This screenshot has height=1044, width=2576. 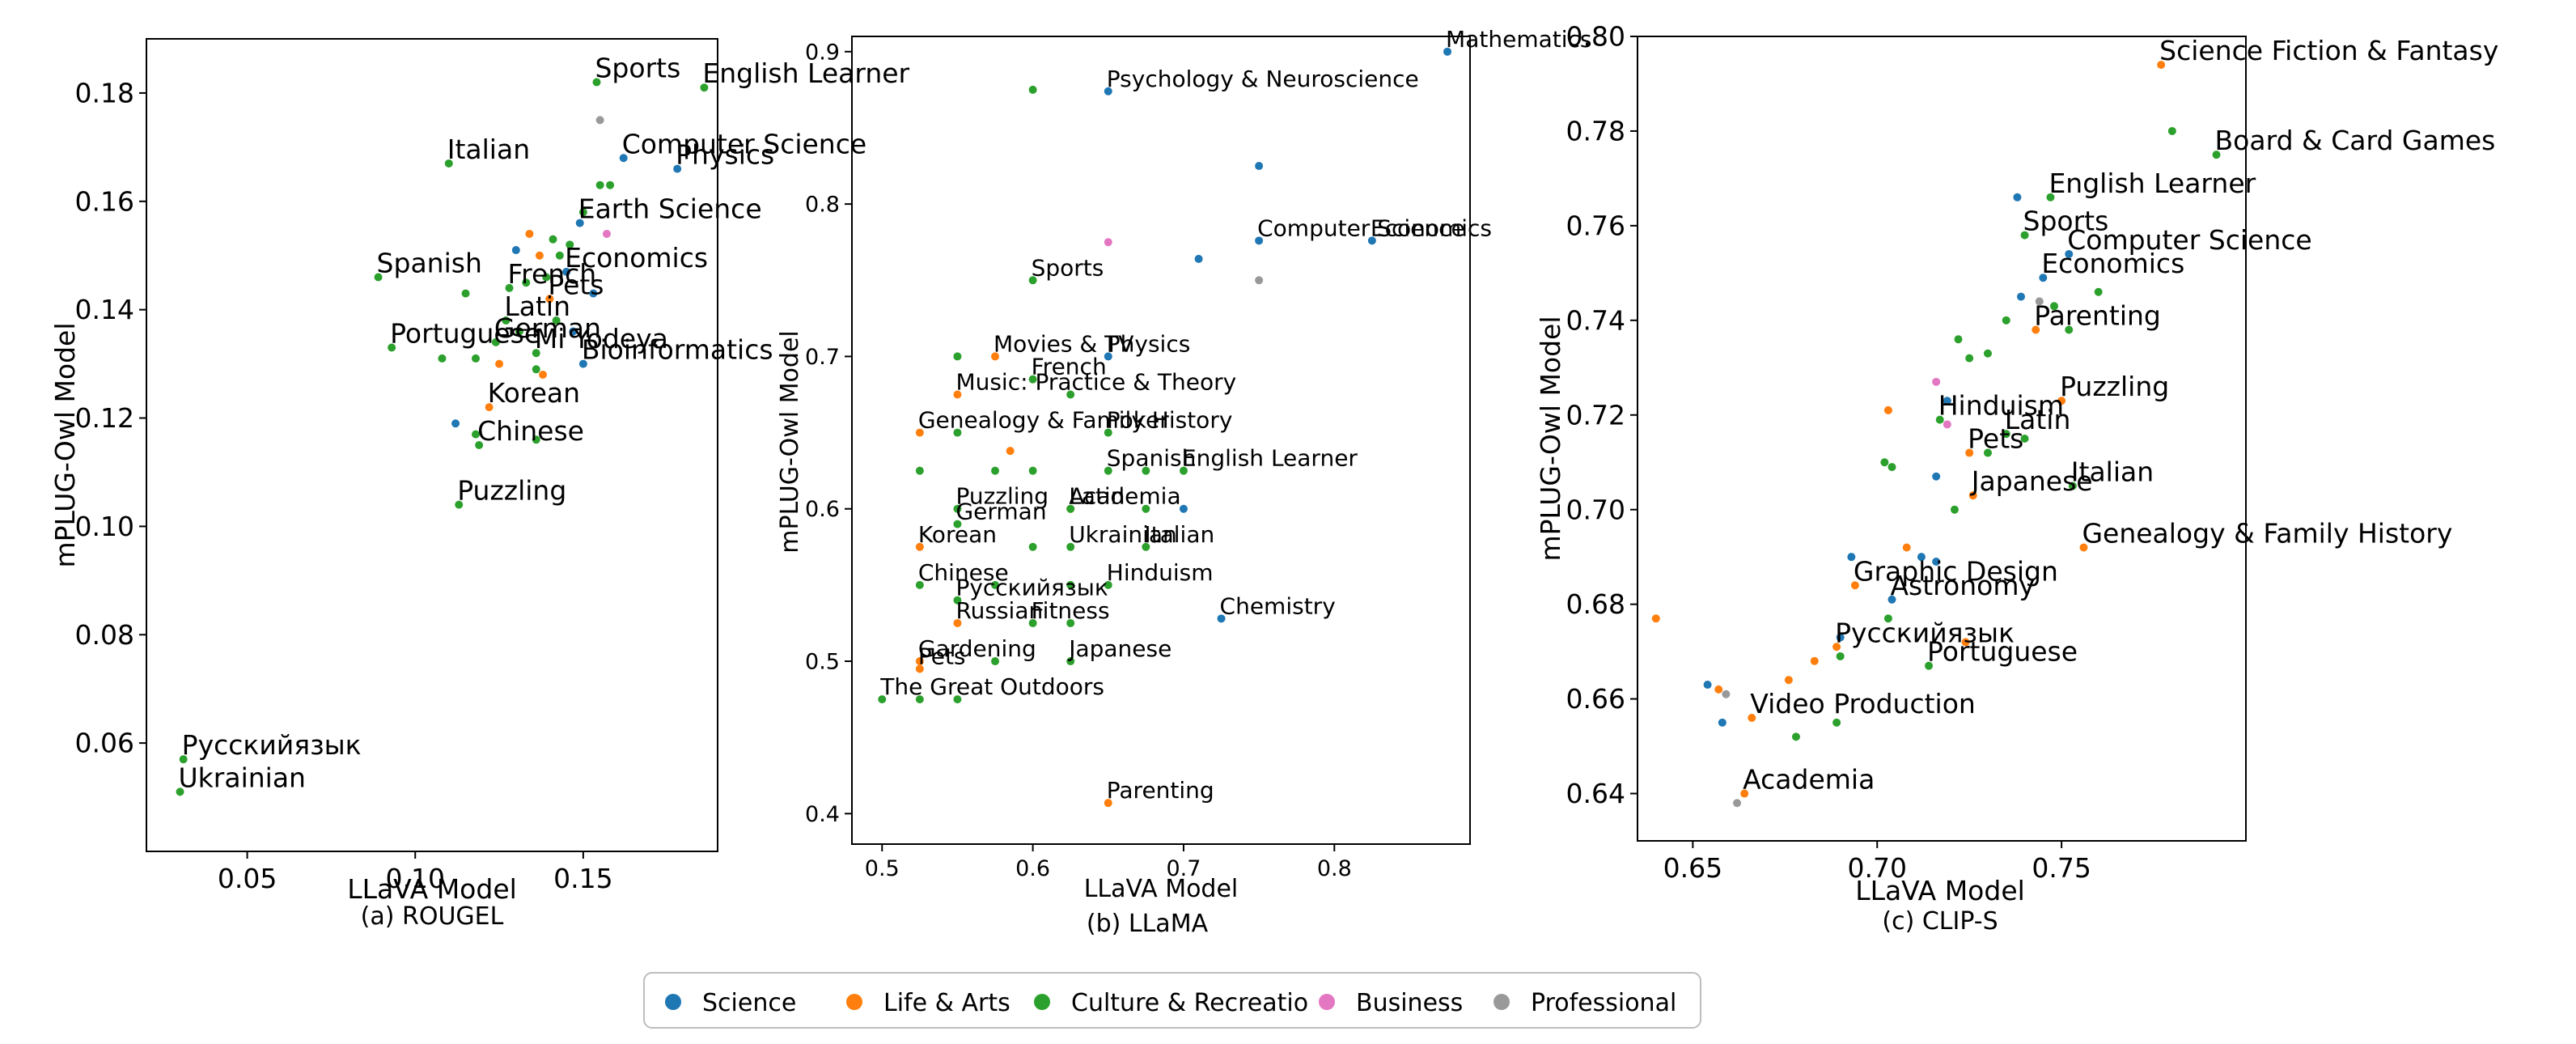 I want to click on point-label: Genealogy & Family History, so click(x=2267, y=533).